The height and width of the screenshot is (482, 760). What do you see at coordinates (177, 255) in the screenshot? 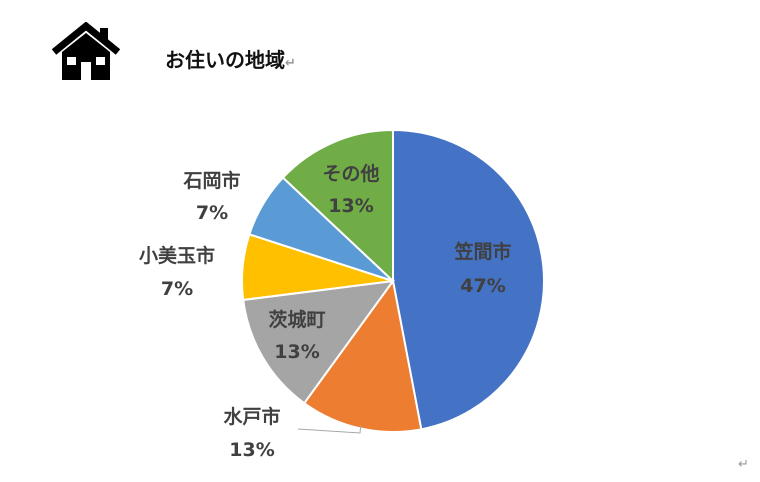
I see `slice-label-omitama: 小美玉市` at bounding box center [177, 255].